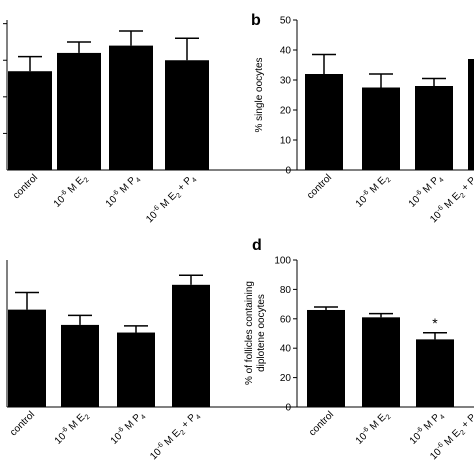 The image size is (474, 474). What do you see at coordinates (257, 245) in the screenshot?
I see `panel-label: d` at bounding box center [257, 245].